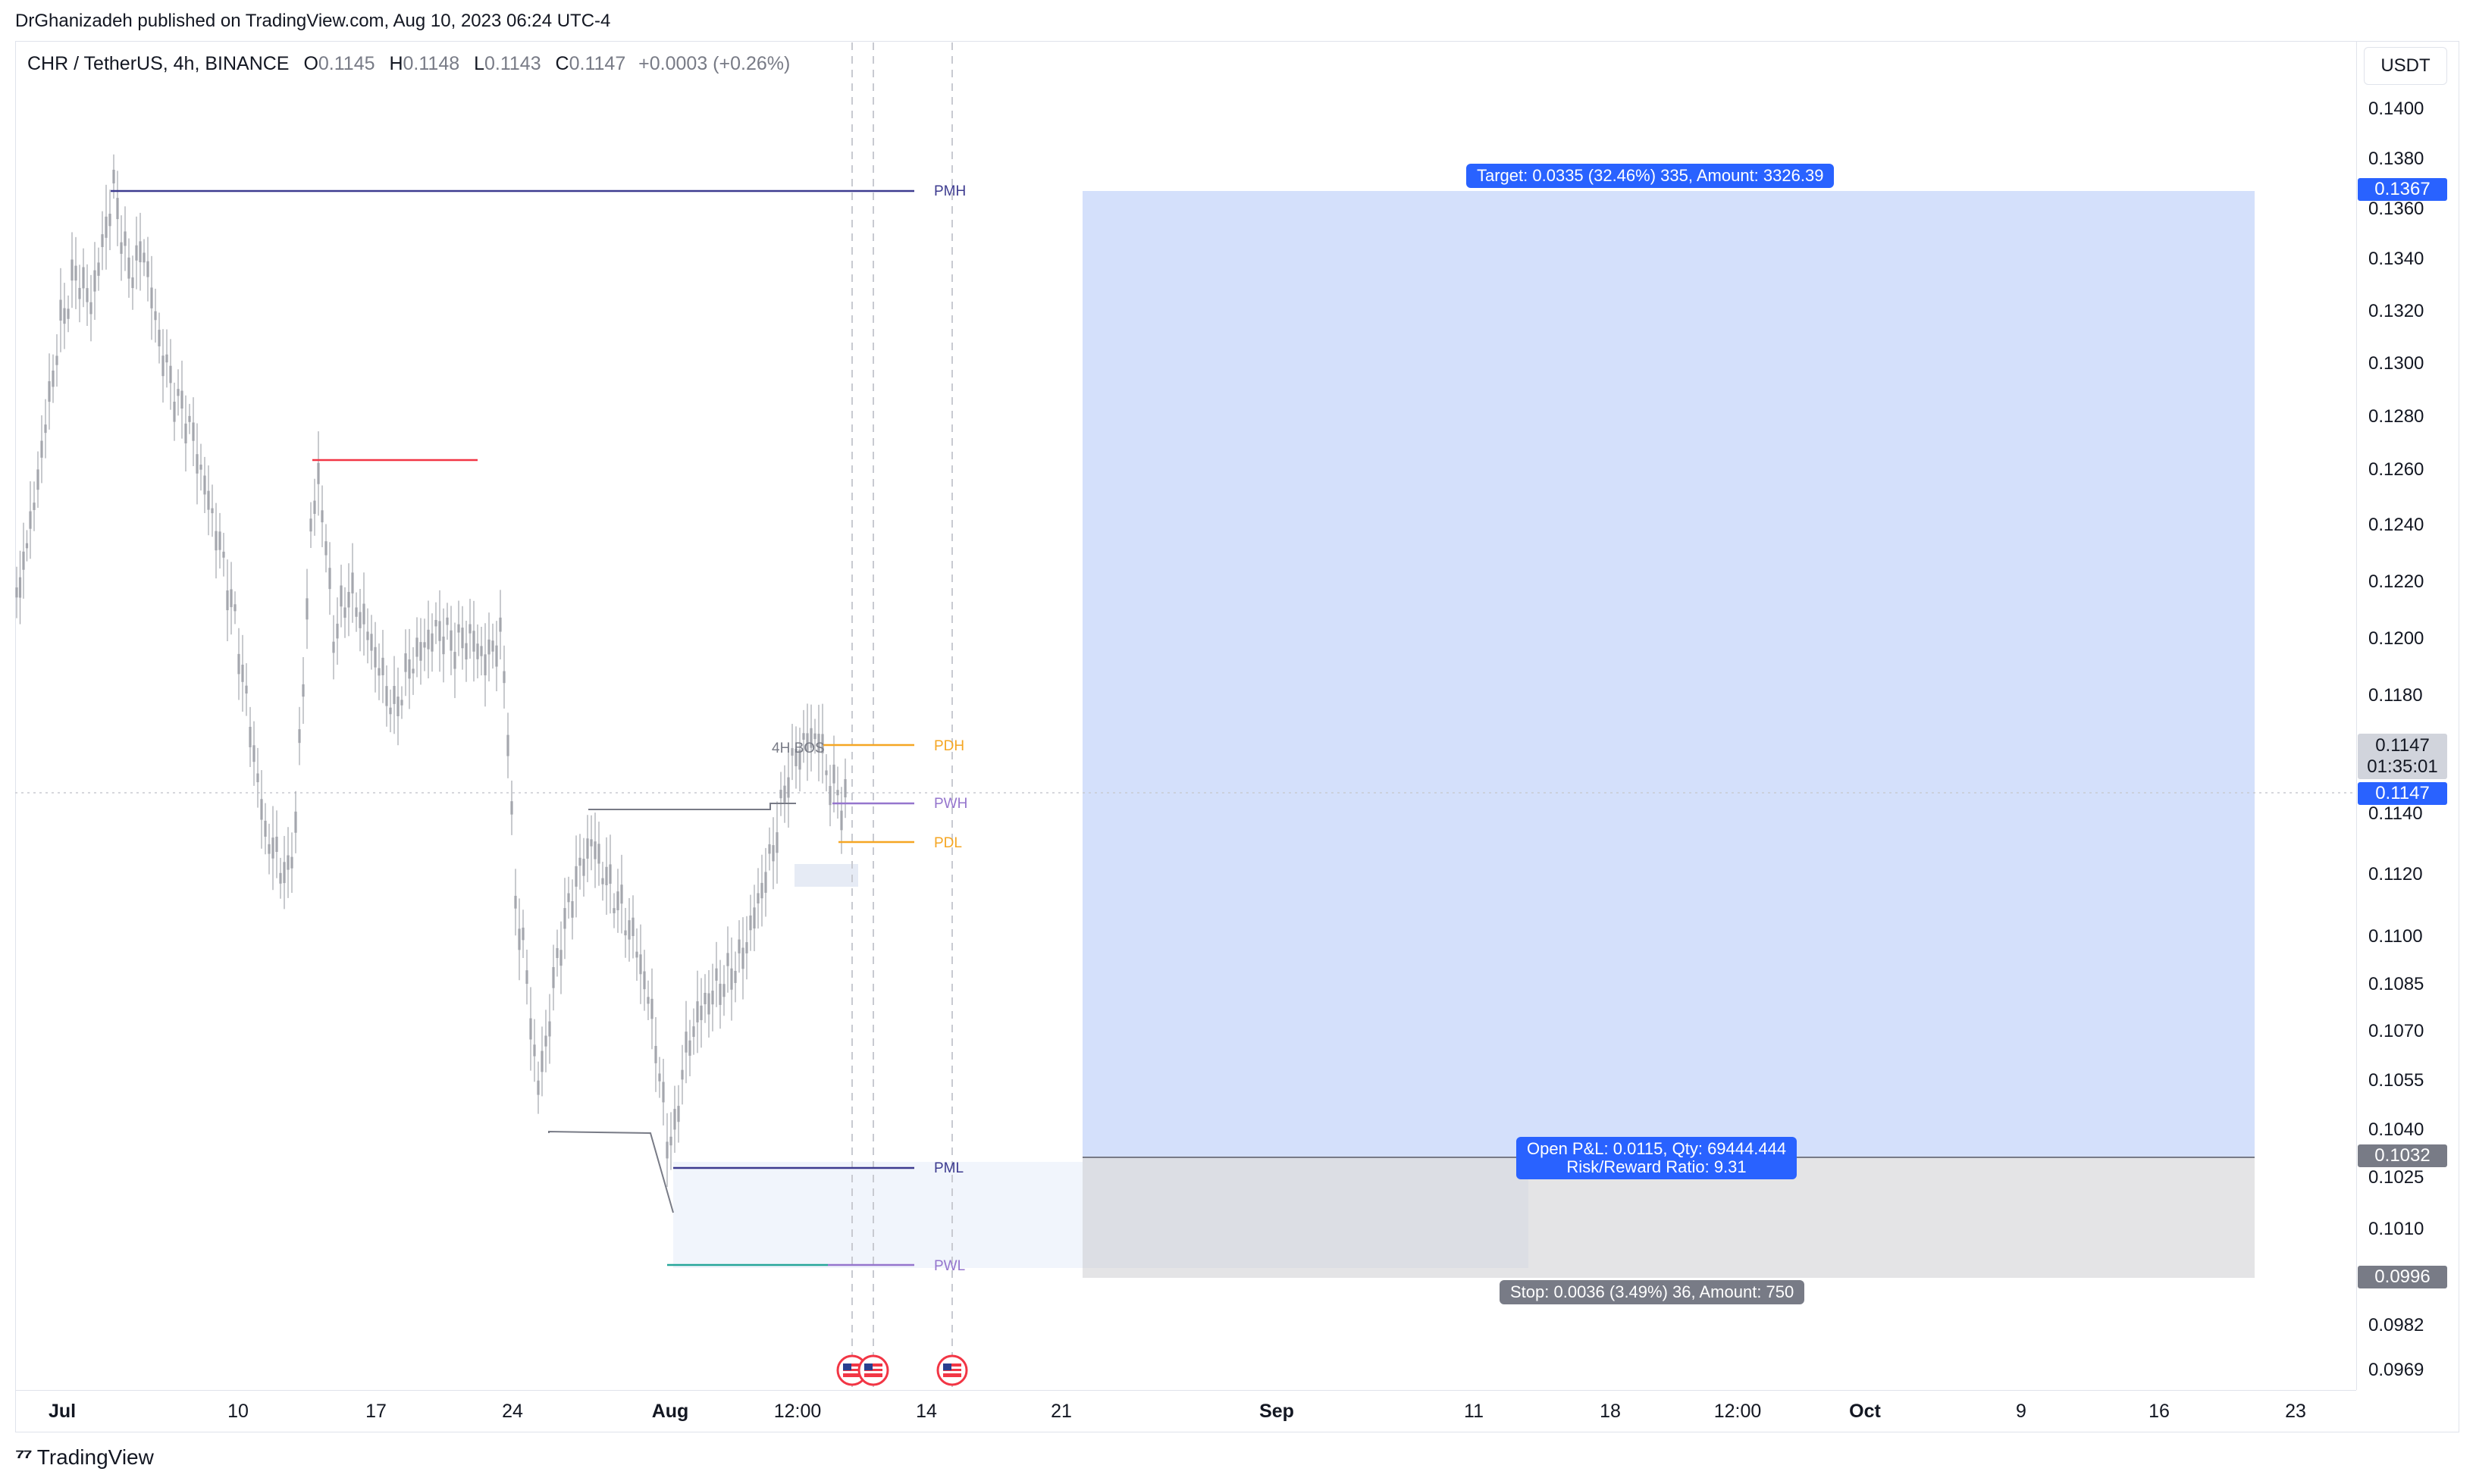 This screenshot has height=1484, width=2476. What do you see at coordinates (2396, 581) in the screenshot?
I see `price-tick-label: 0.1220` at bounding box center [2396, 581].